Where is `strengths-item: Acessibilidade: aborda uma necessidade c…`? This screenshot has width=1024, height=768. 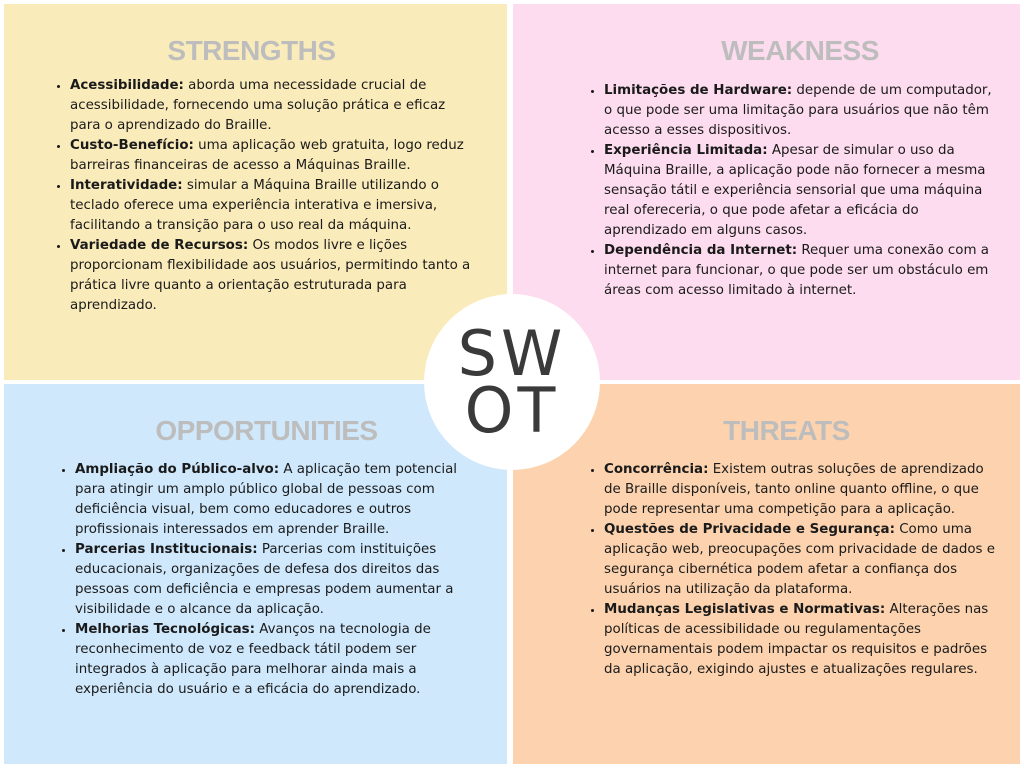
strengths-item: Acessibilidade: aborda uma necessidade c… is located at coordinates (274, 106).